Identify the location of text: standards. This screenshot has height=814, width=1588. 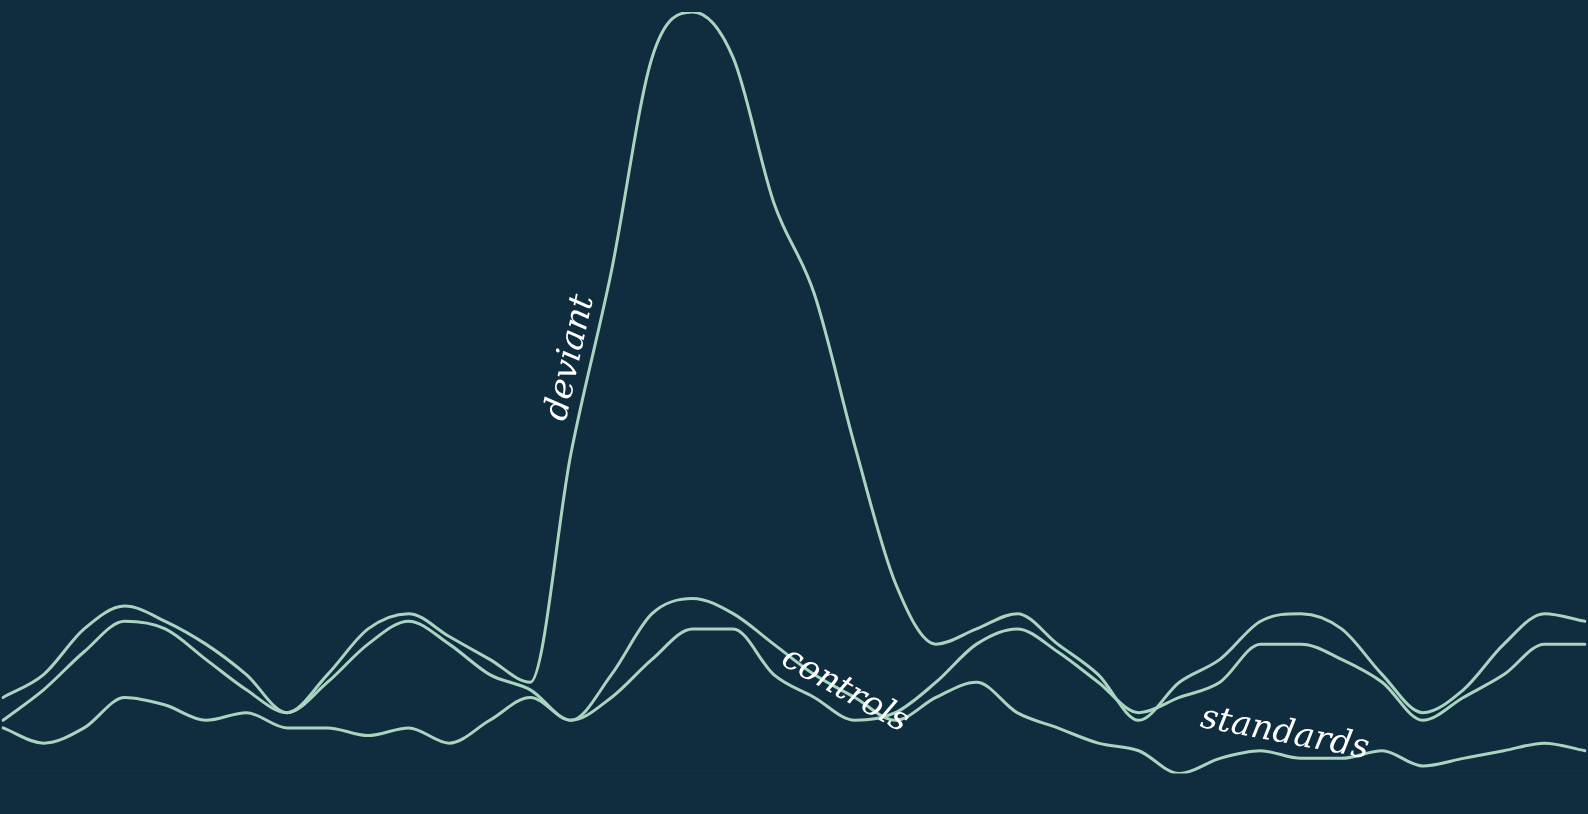
(1285, 731).